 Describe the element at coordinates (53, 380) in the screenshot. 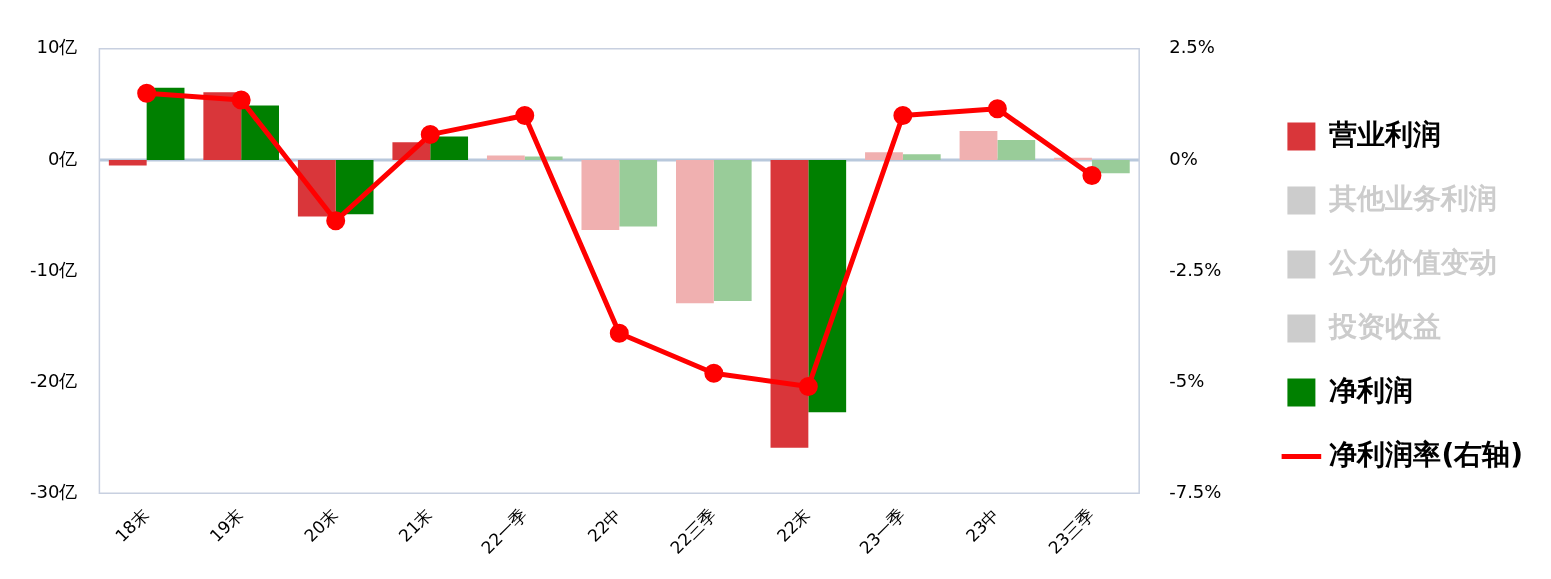

I see `y-tick-label: -20亿` at that location.